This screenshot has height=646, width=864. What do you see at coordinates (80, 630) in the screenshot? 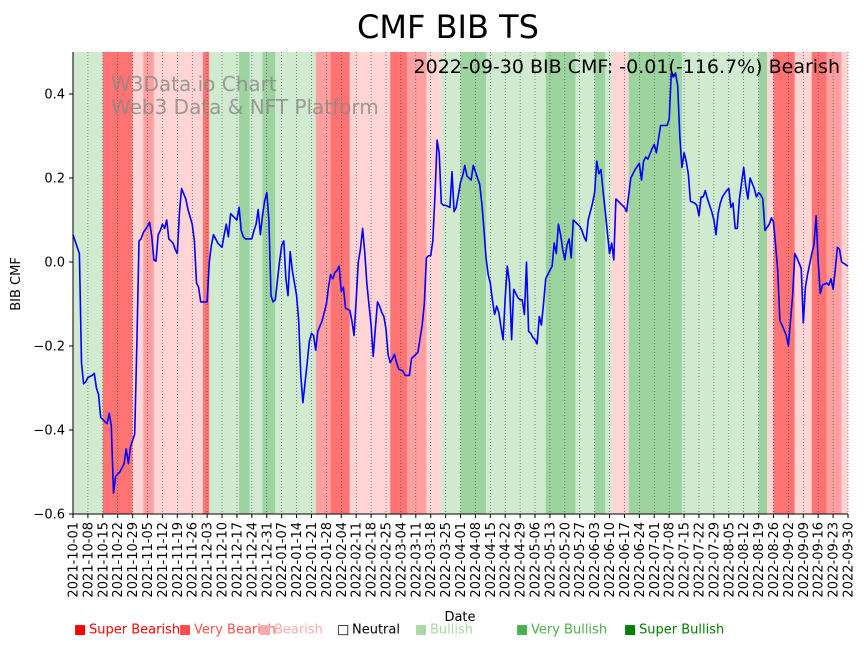
I see `legend-swatch-0: ■` at bounding box center [80, 630].